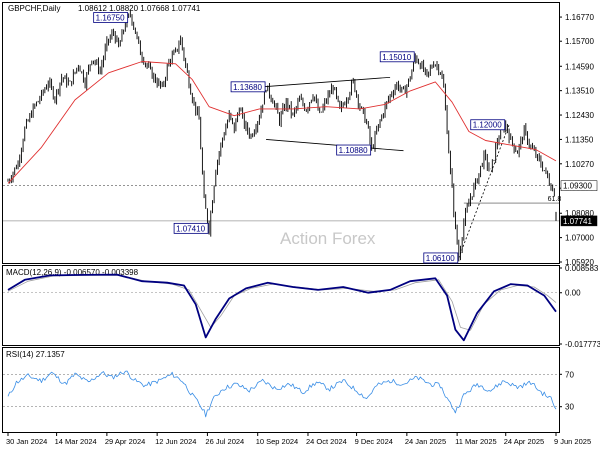 This screenshot has width=600, height=455. What do you see at coordinates (484, 191) in the screenshot?
I see `trendline` at bounding box center [484, 191].